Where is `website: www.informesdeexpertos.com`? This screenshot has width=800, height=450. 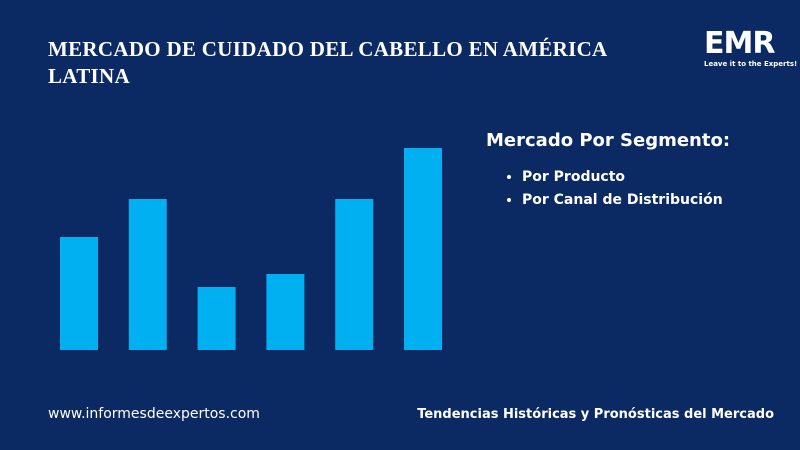 website: www.informesdeexpertos.com is located at coordinates (154, 414).